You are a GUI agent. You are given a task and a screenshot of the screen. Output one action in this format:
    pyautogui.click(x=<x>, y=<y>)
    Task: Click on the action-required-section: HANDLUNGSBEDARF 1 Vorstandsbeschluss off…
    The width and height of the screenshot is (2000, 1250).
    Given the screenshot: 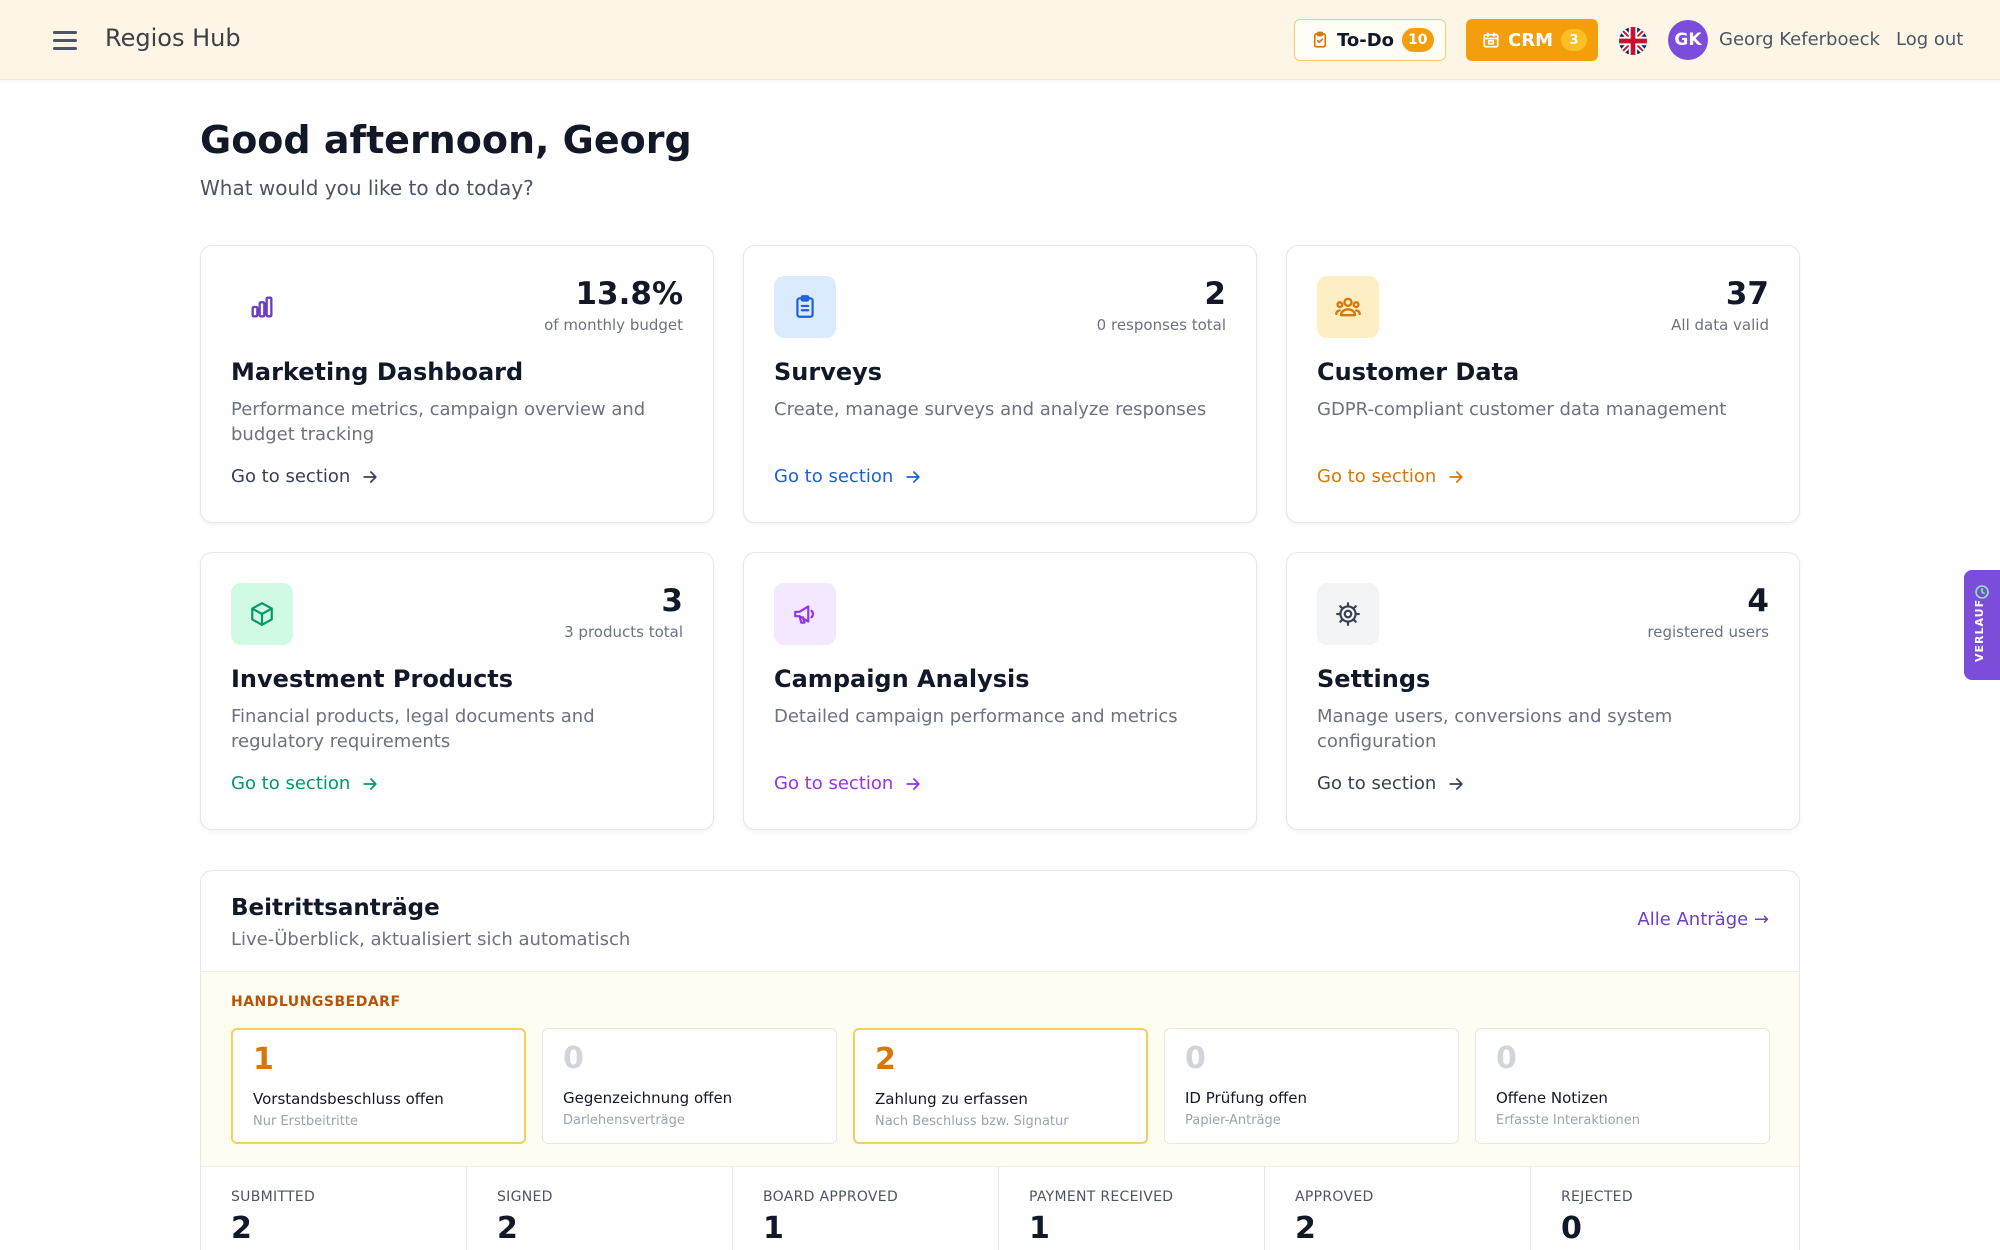 What is the action you would take?
    pyautogui.click(x=1000, y=1069)
    